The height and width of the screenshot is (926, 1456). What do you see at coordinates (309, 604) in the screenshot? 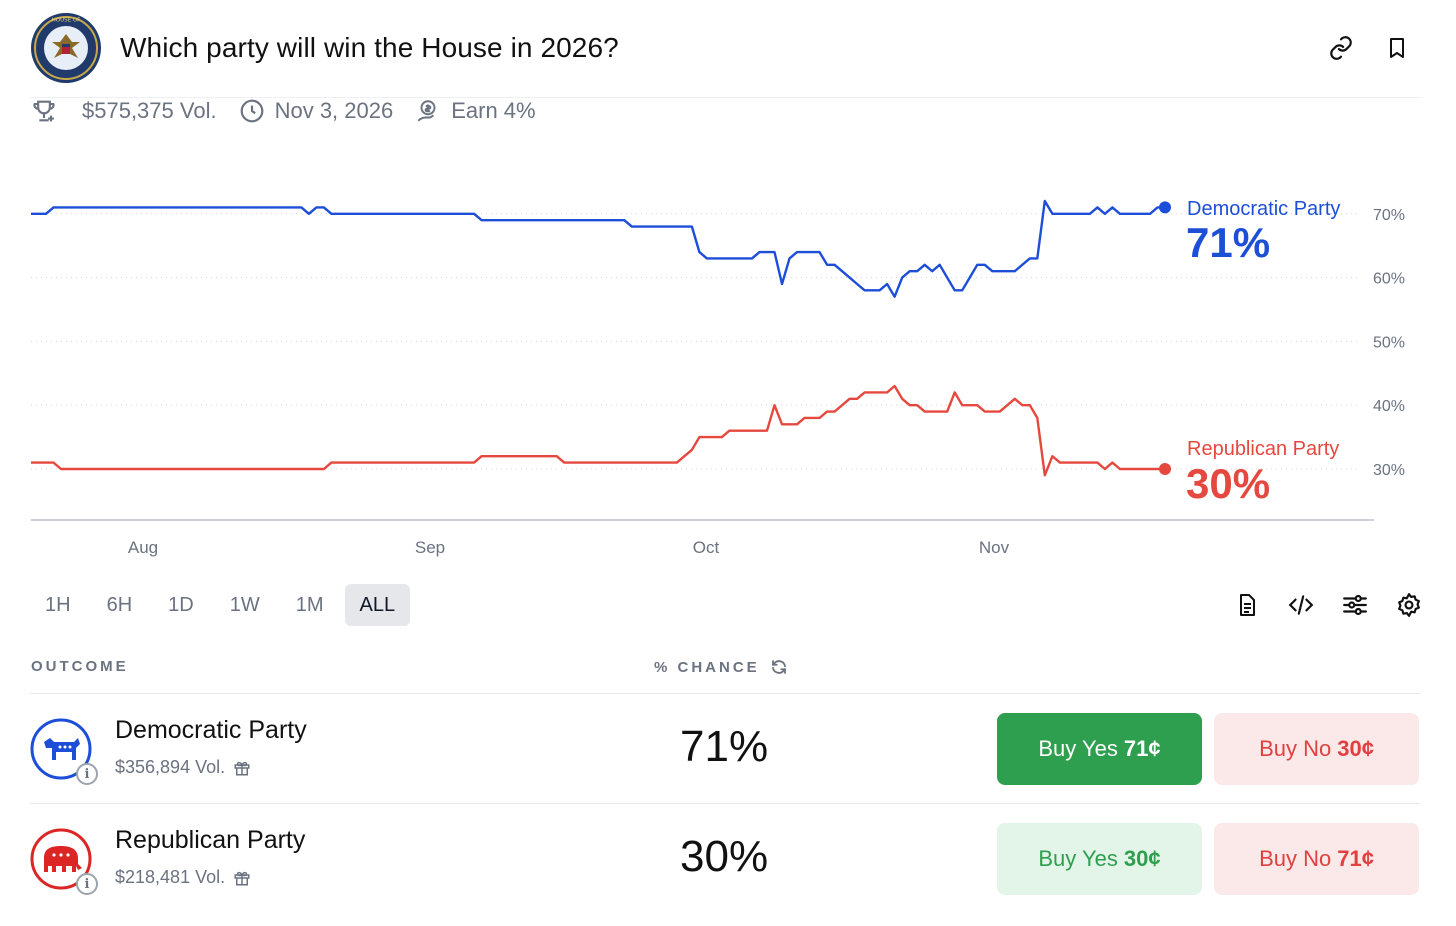
I see `range-button-1m: 1M` at bounding box center [309, 604].